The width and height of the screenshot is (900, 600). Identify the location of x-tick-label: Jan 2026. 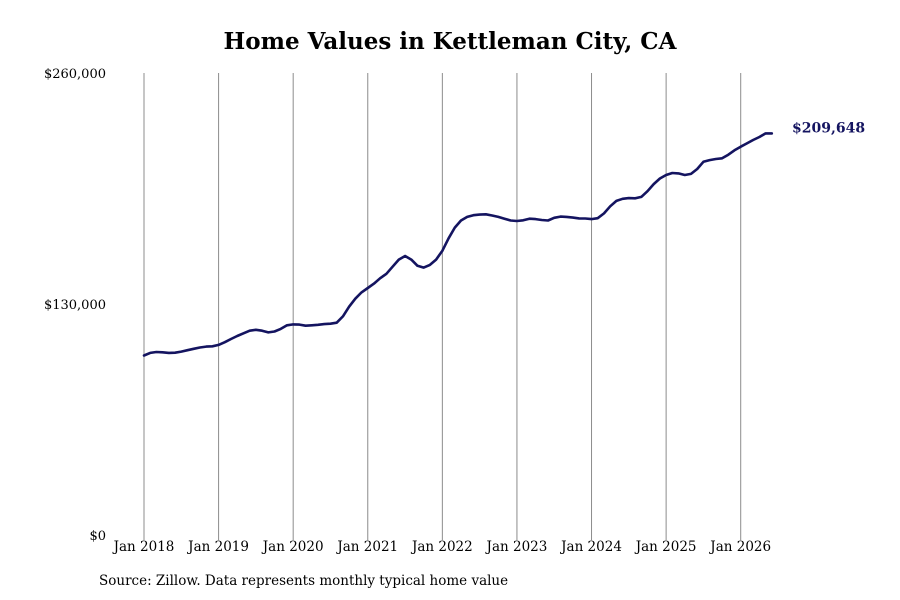
(739, 547).